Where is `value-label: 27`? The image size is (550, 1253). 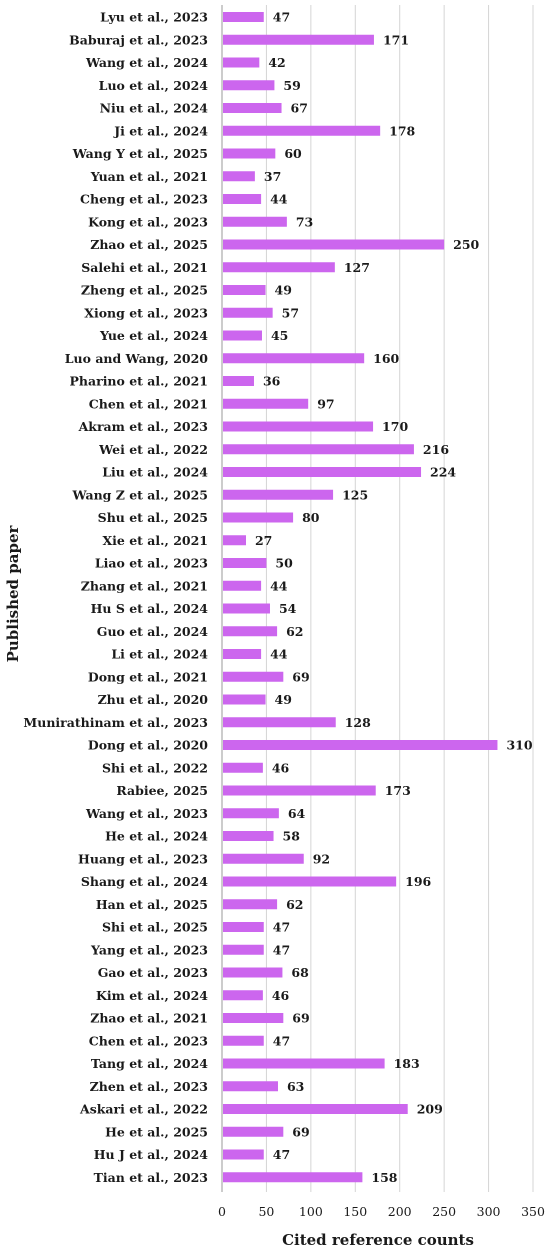
value-label: 27 is located at coordinates (263, 540).